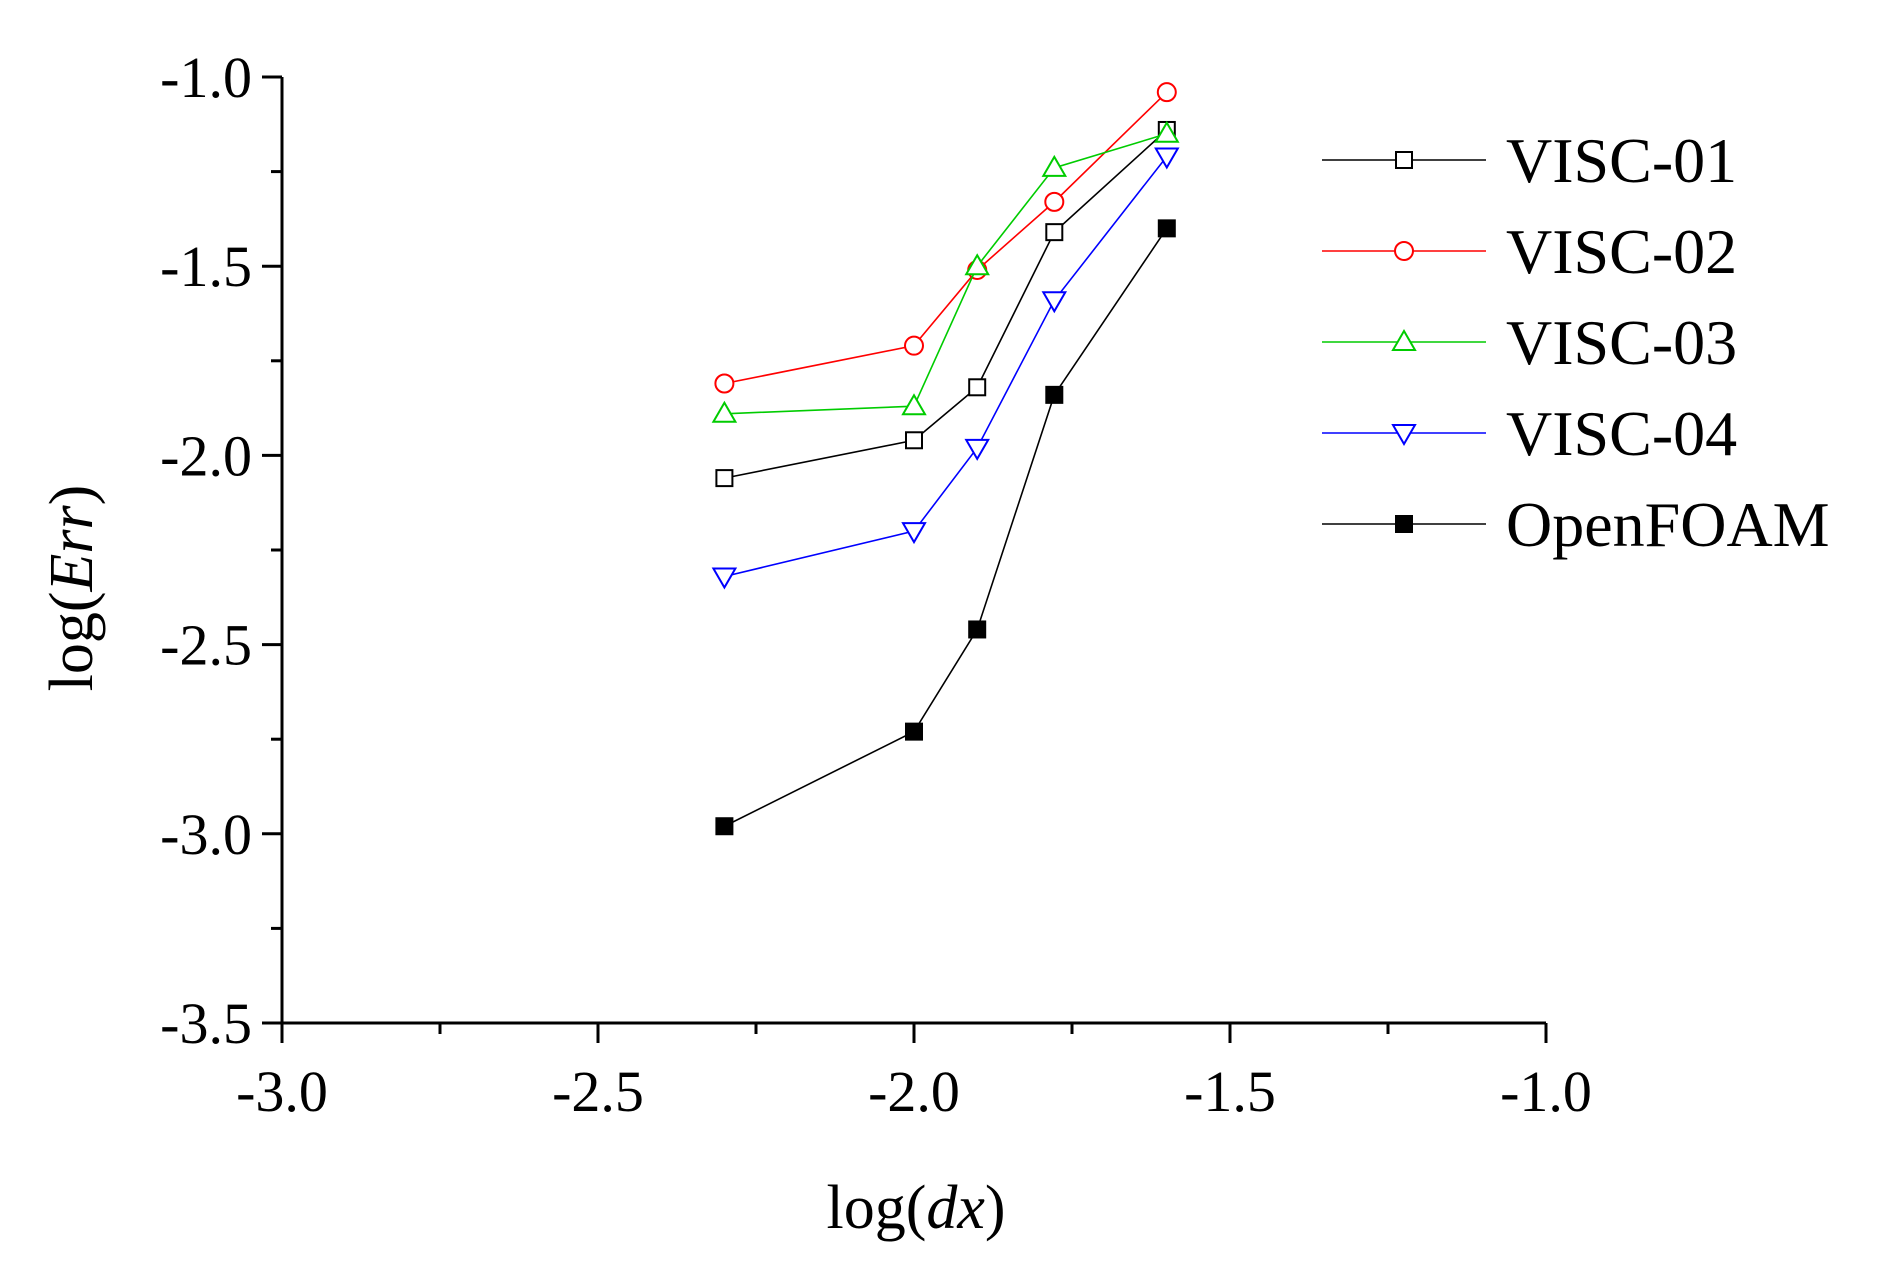  What do you see at coordinates (1621, 342) in the screenshot?
I see `legend-label: VISC-03` at bounding box center [1621, 342].